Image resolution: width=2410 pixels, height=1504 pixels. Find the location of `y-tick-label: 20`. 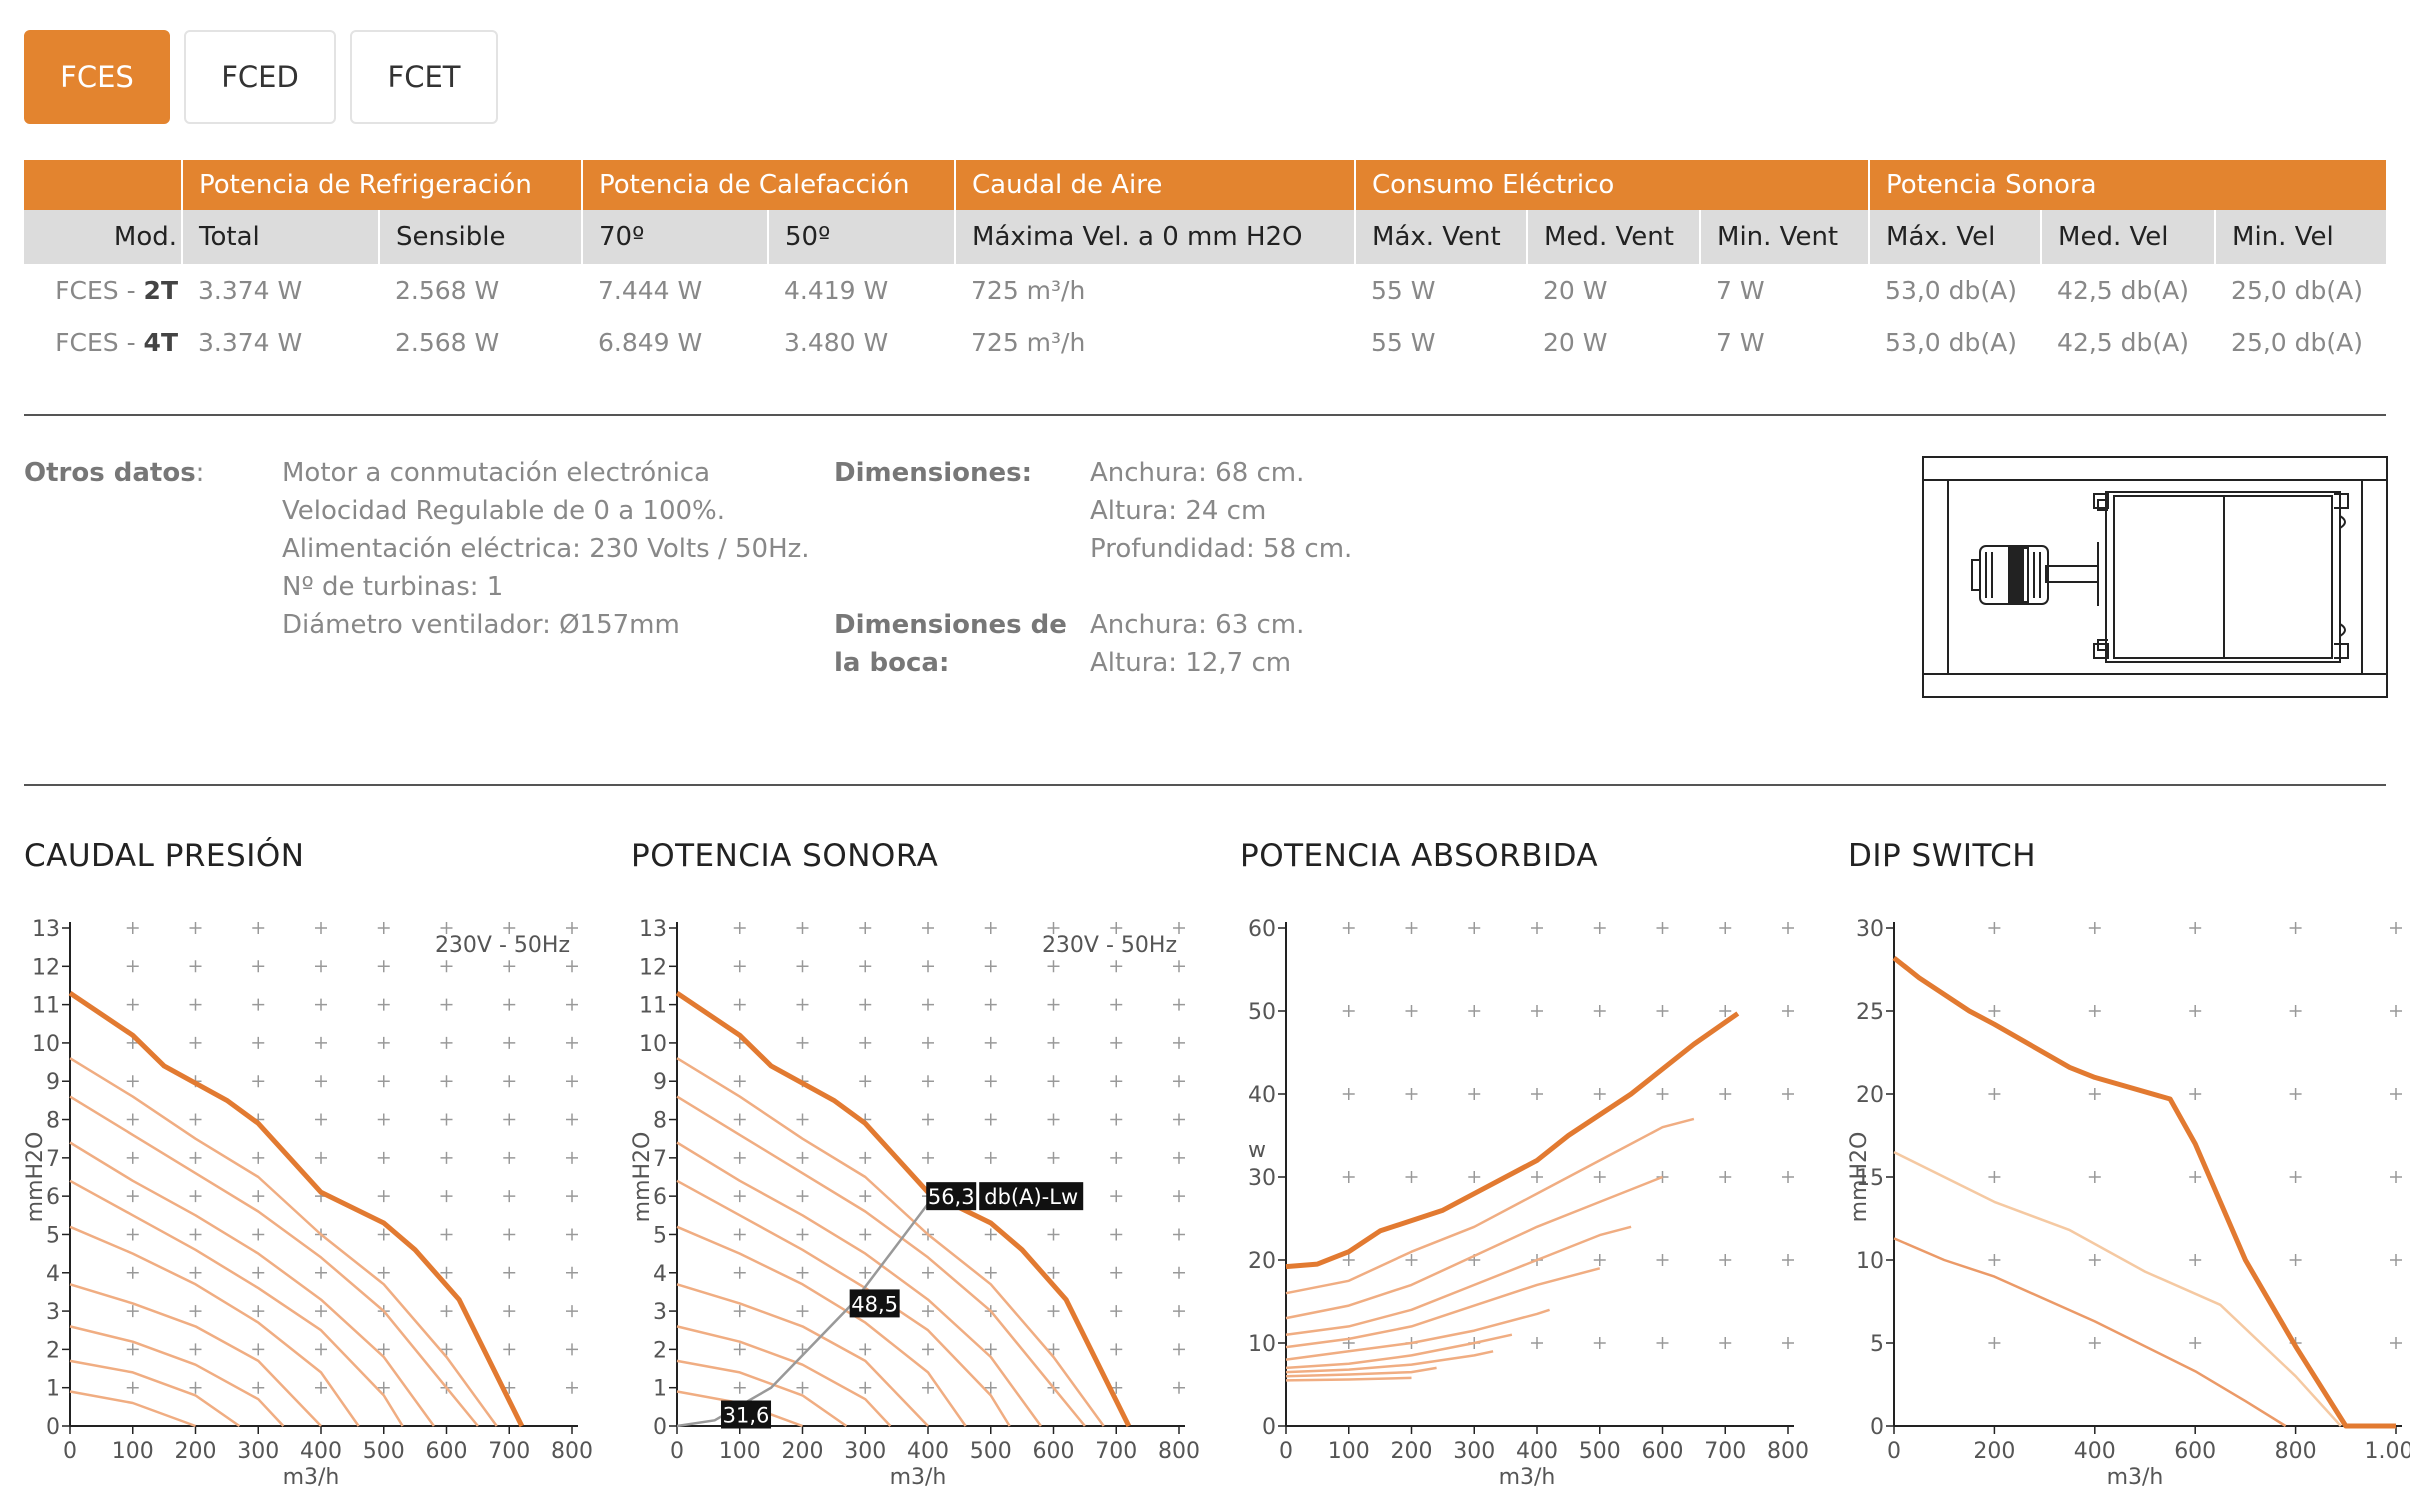

y-tick-label: 20 is located at coordinates (1870, 1095).